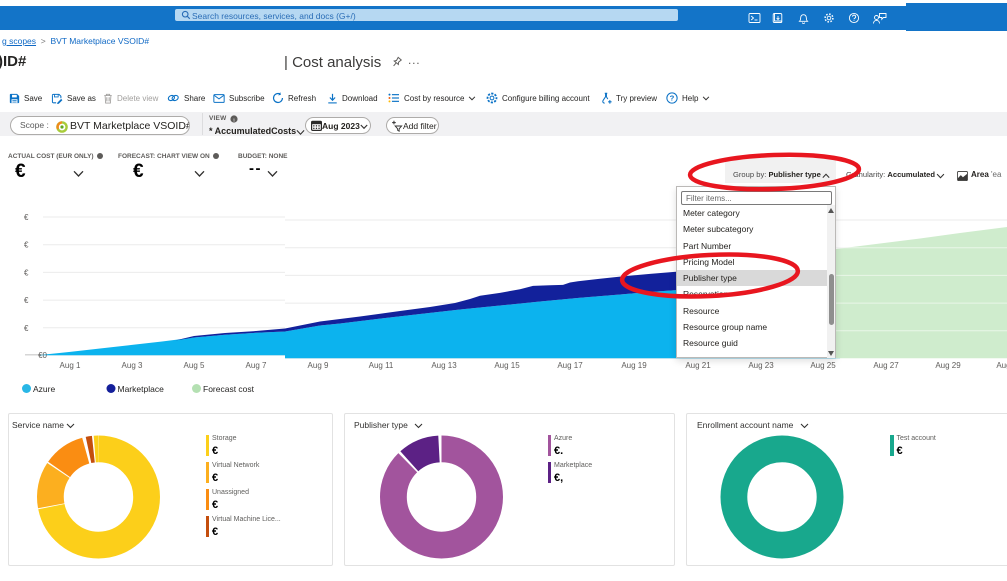 This screenshot has width=1007, height=581. What do you see at coordinates (44, 389) in the screenshot?
I see `svg-text: Azure` at bounding box center [44, 389].